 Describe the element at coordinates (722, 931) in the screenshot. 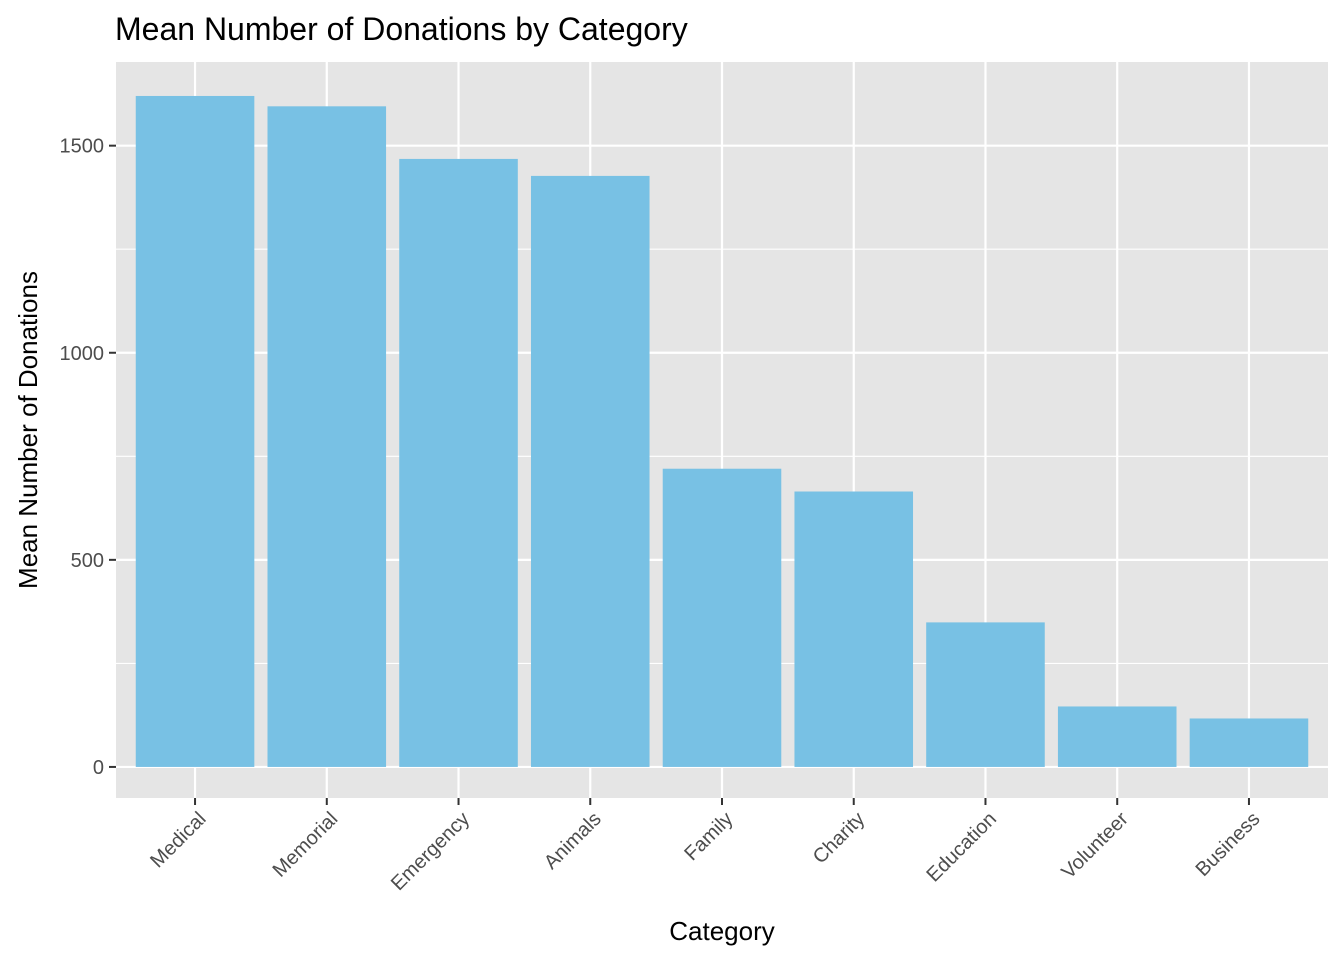

I see `x-axis-title: Category` at that location.